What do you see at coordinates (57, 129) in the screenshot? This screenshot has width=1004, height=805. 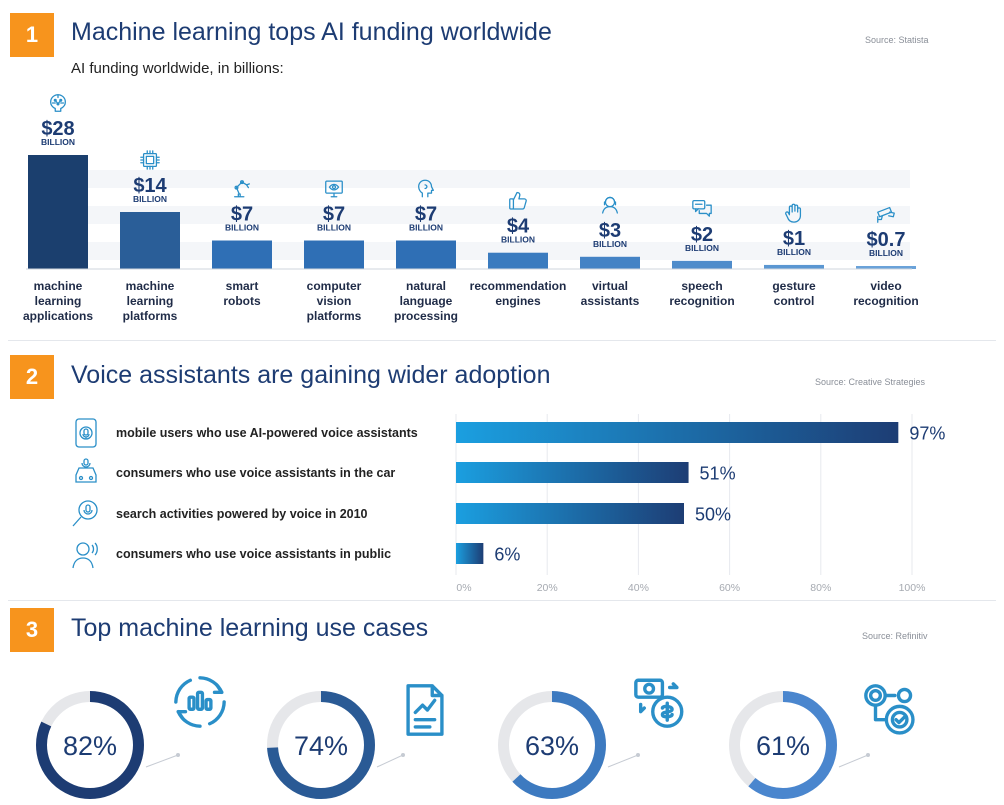 I see `bar-value-label: $28` at bounding box center [57, 129].